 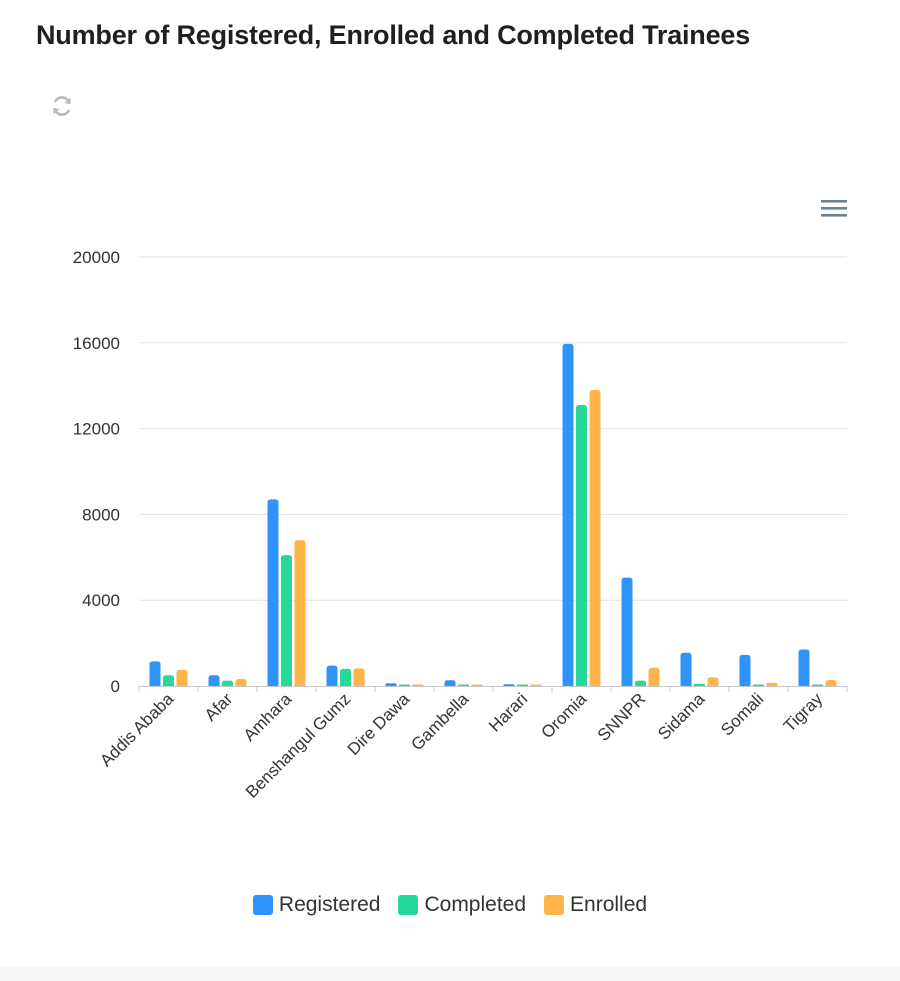 I want to click on x-tick-label: Amhara, so click(x=268, y=717).